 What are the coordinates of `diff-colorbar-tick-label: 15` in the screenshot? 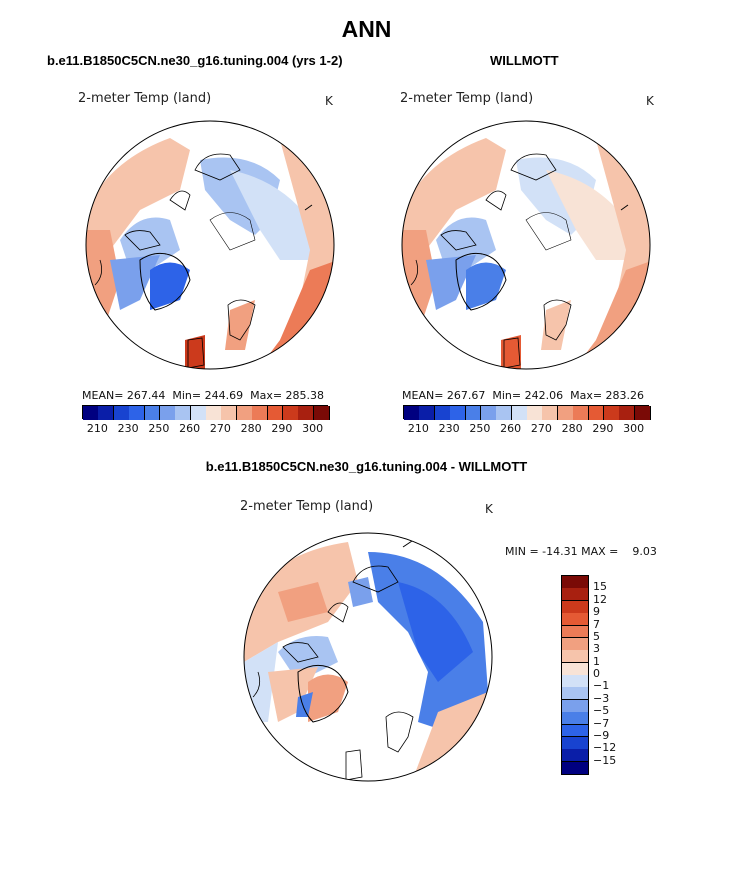 It's located at (600, 587).